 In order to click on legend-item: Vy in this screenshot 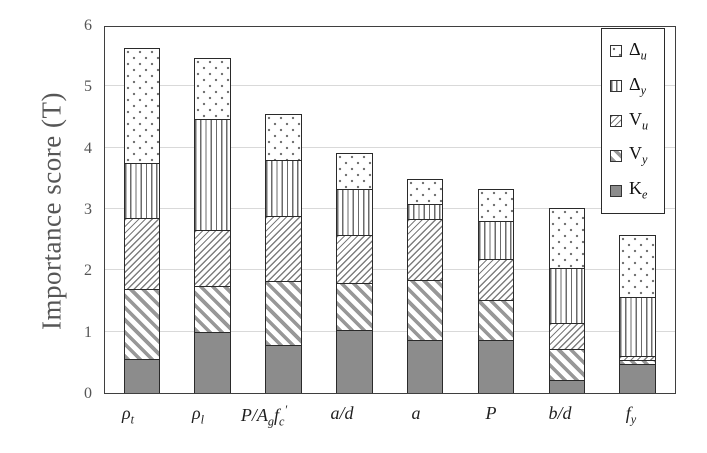, I will do `click(637, 155)`.